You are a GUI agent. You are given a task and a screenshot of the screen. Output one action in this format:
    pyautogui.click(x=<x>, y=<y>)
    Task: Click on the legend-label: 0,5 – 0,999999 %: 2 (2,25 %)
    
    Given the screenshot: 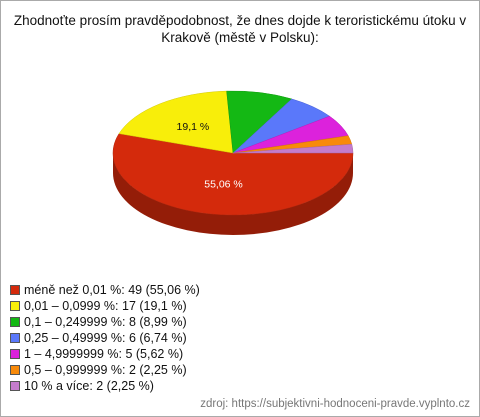 What is the action you would take?
    pyautogui.click(x=105, y=370)
    